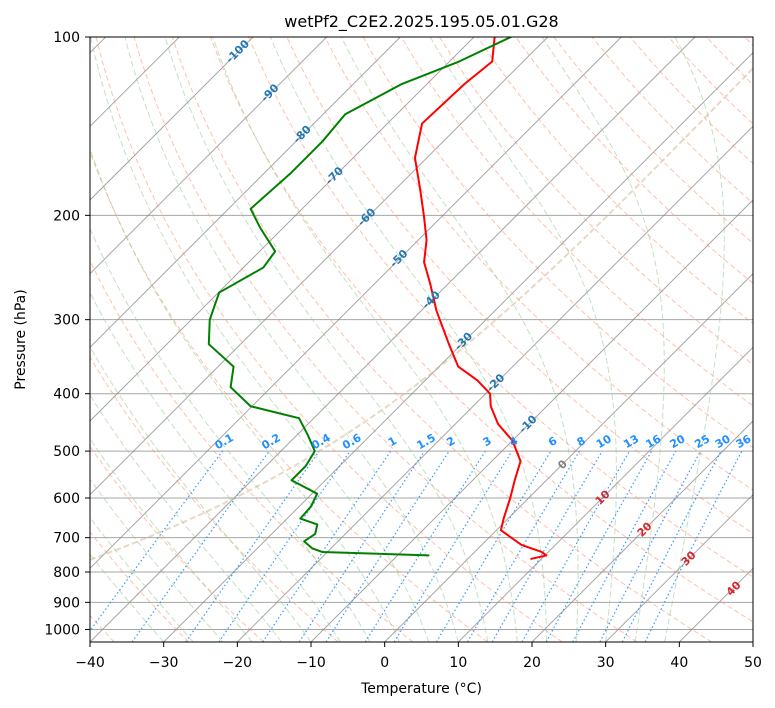 This screenshot has height=708, width=775. Describe the element at coordinates (421, 689) in the screenshot. I see `x-axis-title: Temperature (°C)` at that location.